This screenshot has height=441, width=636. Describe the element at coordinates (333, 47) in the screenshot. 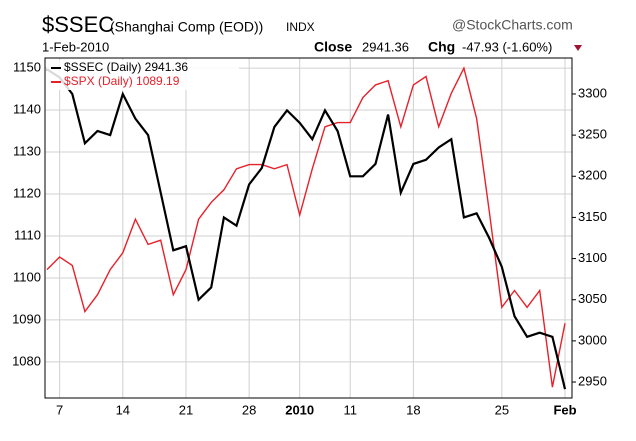

I see `close-label: Close` at that location.